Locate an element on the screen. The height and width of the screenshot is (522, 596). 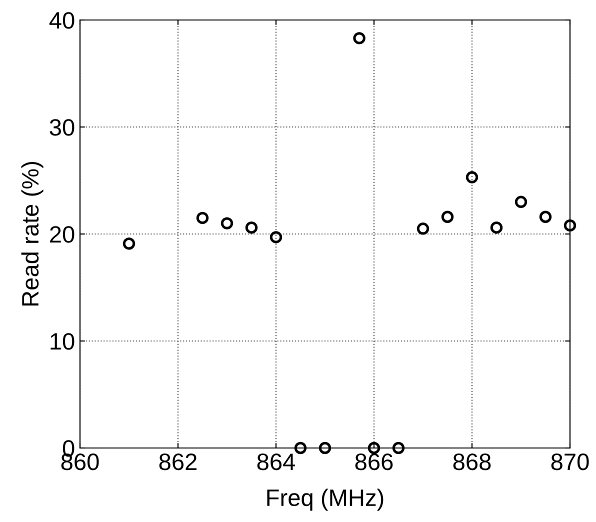
y-tick-label: 20 is located at coordinates (62, 234).